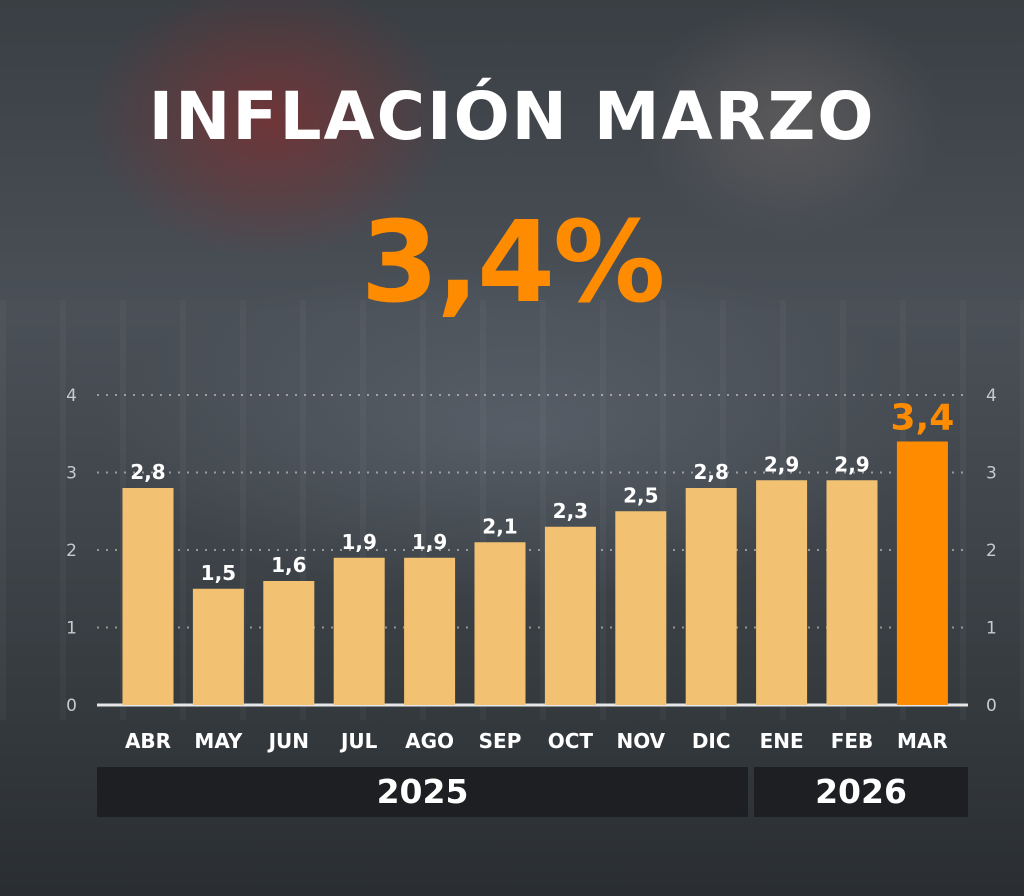 The image size is (1024, 896). I want to click on data-label-feb: 2,9, so click(851, 464).